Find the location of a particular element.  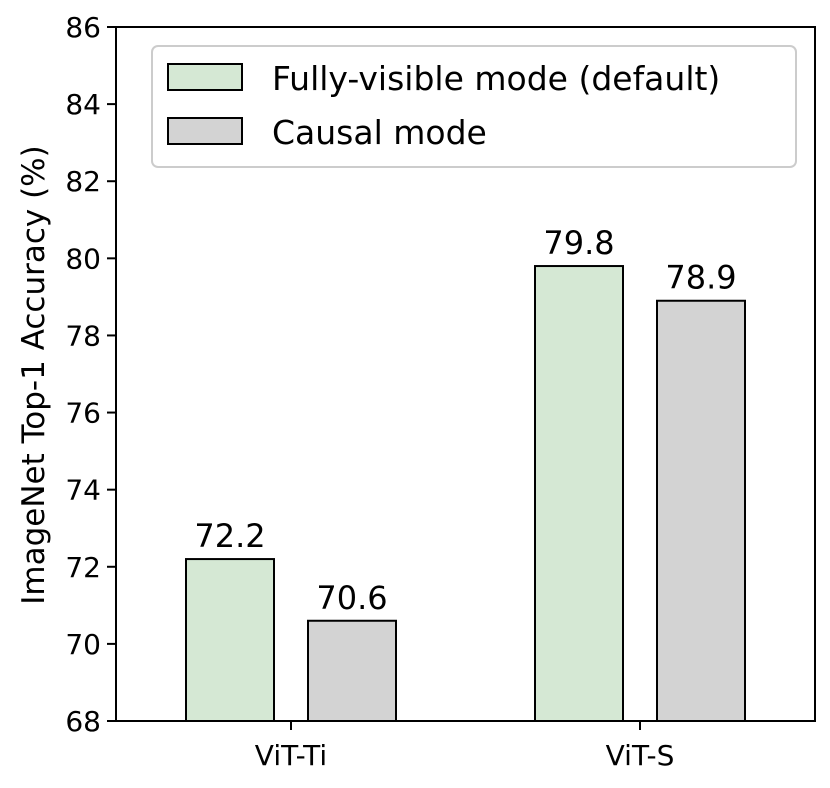

y-tick-label: 72 is located at coordinates (83, 567).